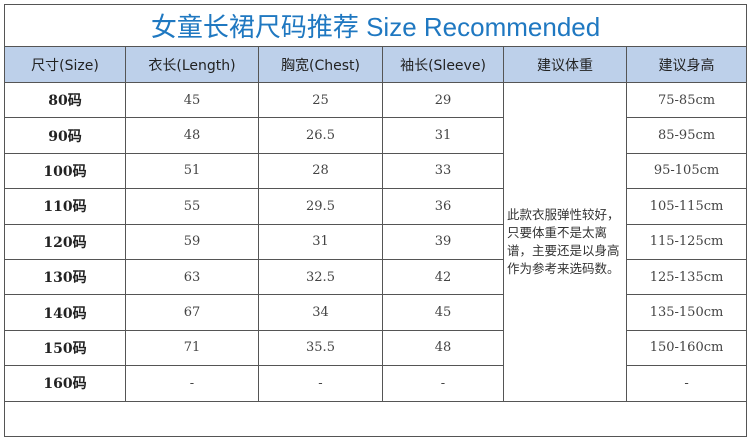  Describe the element at coordinates (686, 135) in the screenshot. I see `cell-height: 85-95cm` at that location.